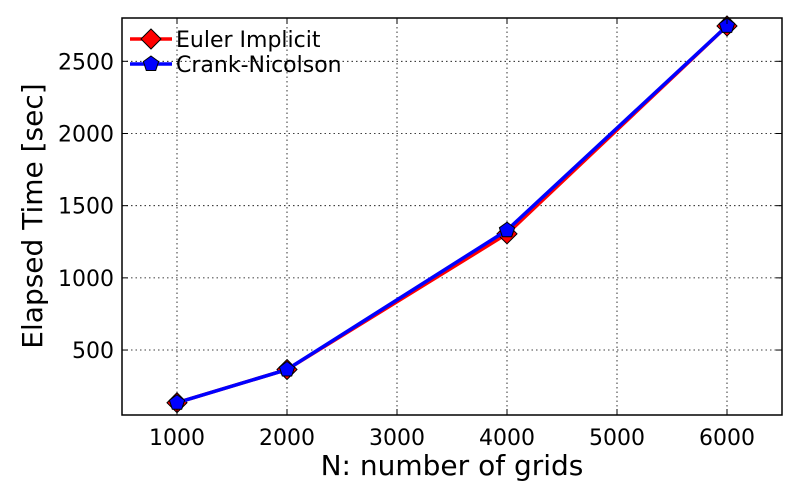 The image size is (800, 500). What do you see at coordinates (177, 438) in the screenshot?
I see `x-tick-label: 1000` at bounding box center [177, 438].